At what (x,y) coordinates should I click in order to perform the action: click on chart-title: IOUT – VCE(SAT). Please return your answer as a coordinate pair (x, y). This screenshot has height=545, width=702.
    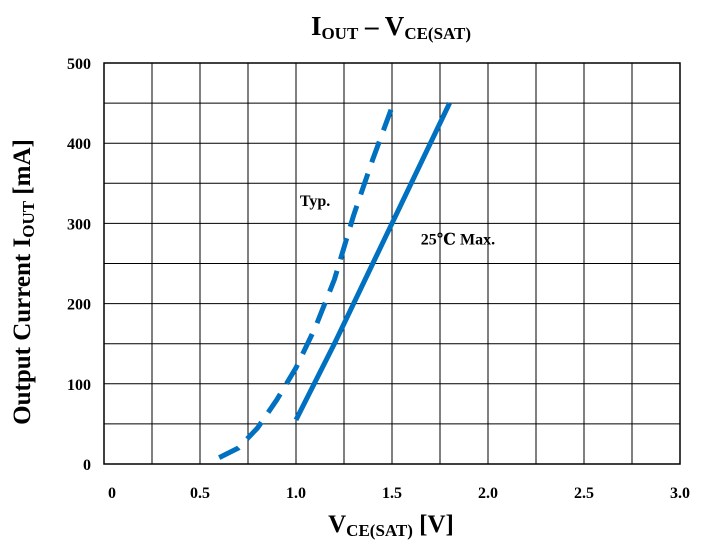
    Looking at the image, I should click on (391, 27).